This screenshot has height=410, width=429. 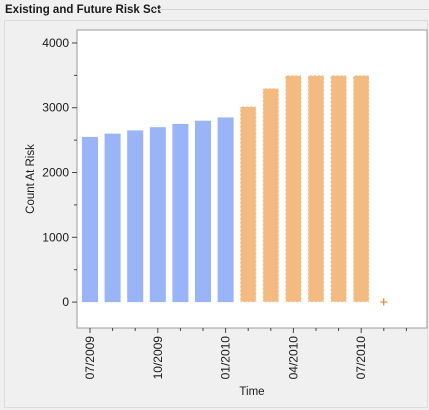 I want to click on plus-marker-0: +, so click(x=383, y=302).